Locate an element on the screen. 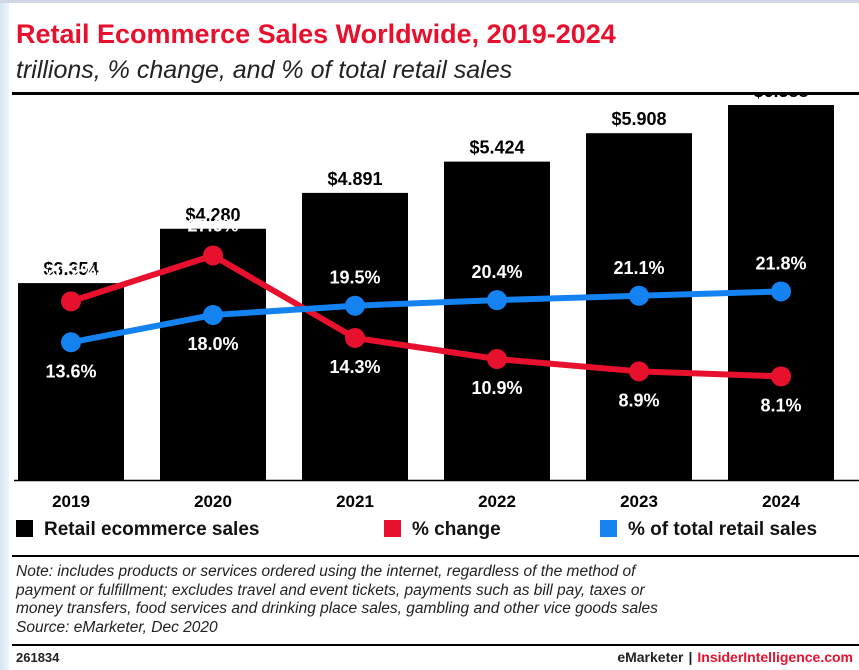 This screenshot has height=670, width=859. legend-item-change: % change is located at coordinates (442, 530).